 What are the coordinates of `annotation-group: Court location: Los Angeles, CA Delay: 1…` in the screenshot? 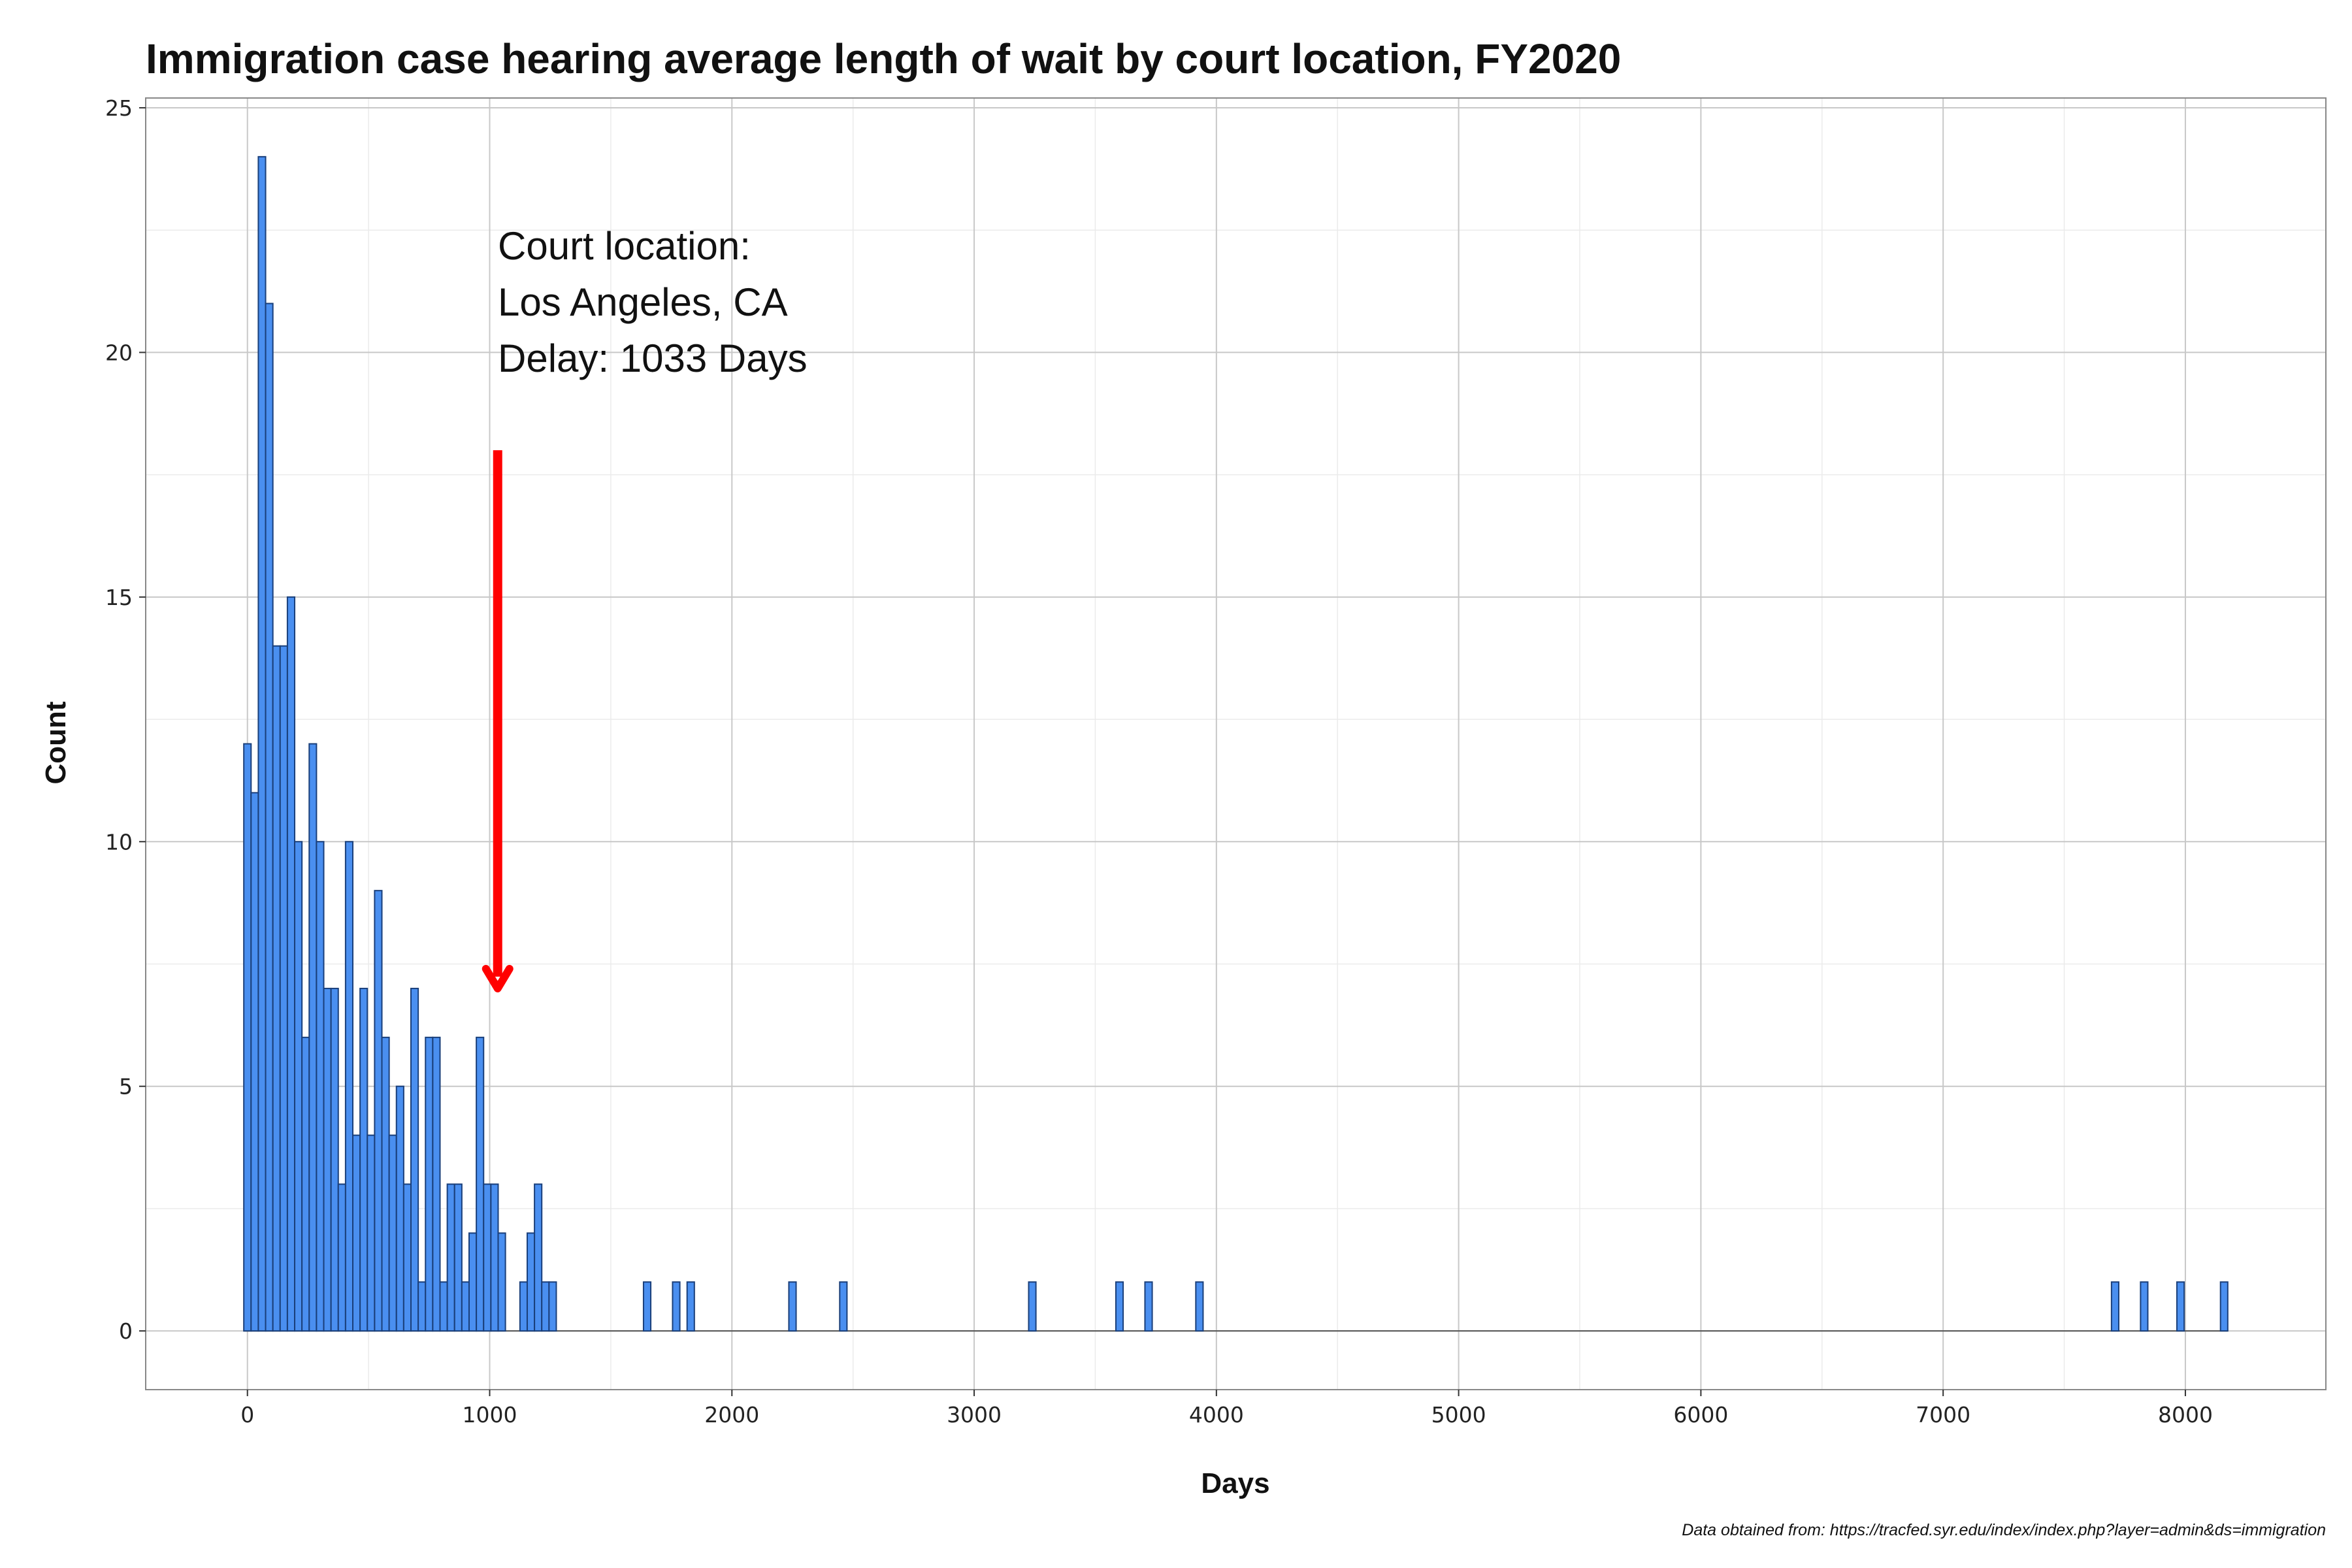 It's located at (653, 302).